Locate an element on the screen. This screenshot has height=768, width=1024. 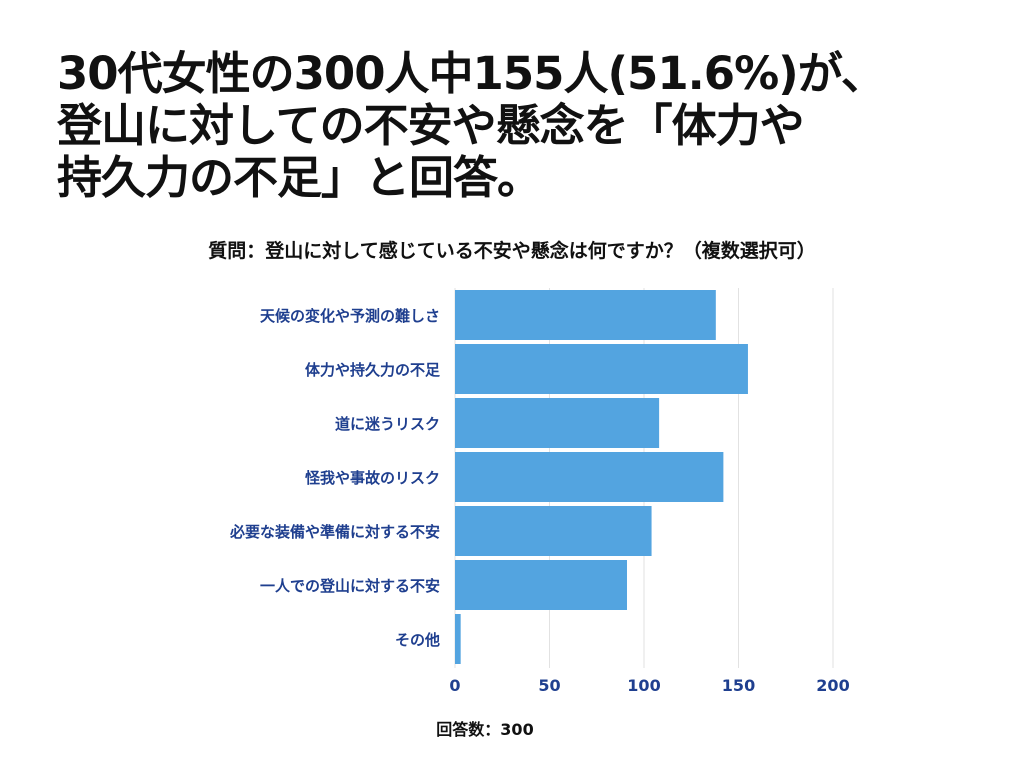
x-tick-label-100: 100 is located at coordinates (643, 685).